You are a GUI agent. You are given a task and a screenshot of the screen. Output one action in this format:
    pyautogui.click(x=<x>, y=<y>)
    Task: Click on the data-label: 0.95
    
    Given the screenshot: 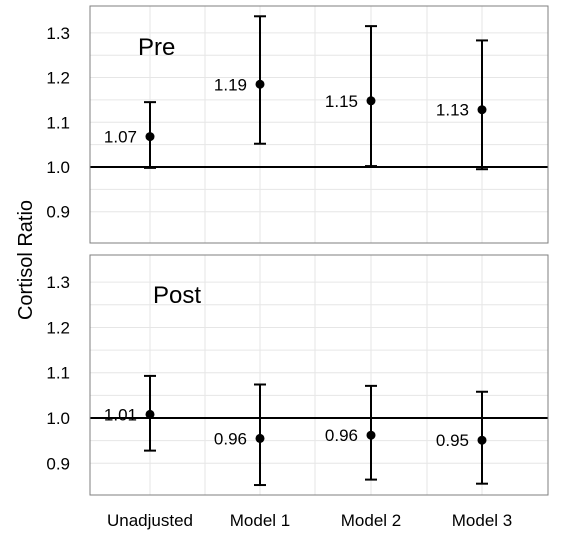 What is the action you would take?
    pyautogui.click(x=452, y=440)
    